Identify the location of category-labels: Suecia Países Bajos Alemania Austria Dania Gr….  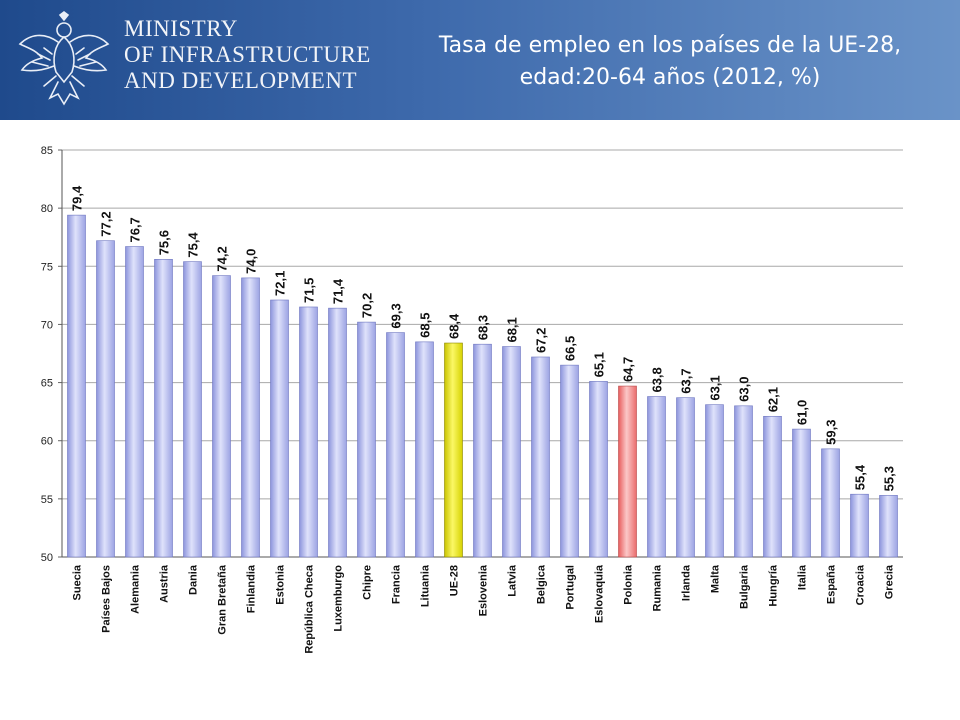
(484, 609).